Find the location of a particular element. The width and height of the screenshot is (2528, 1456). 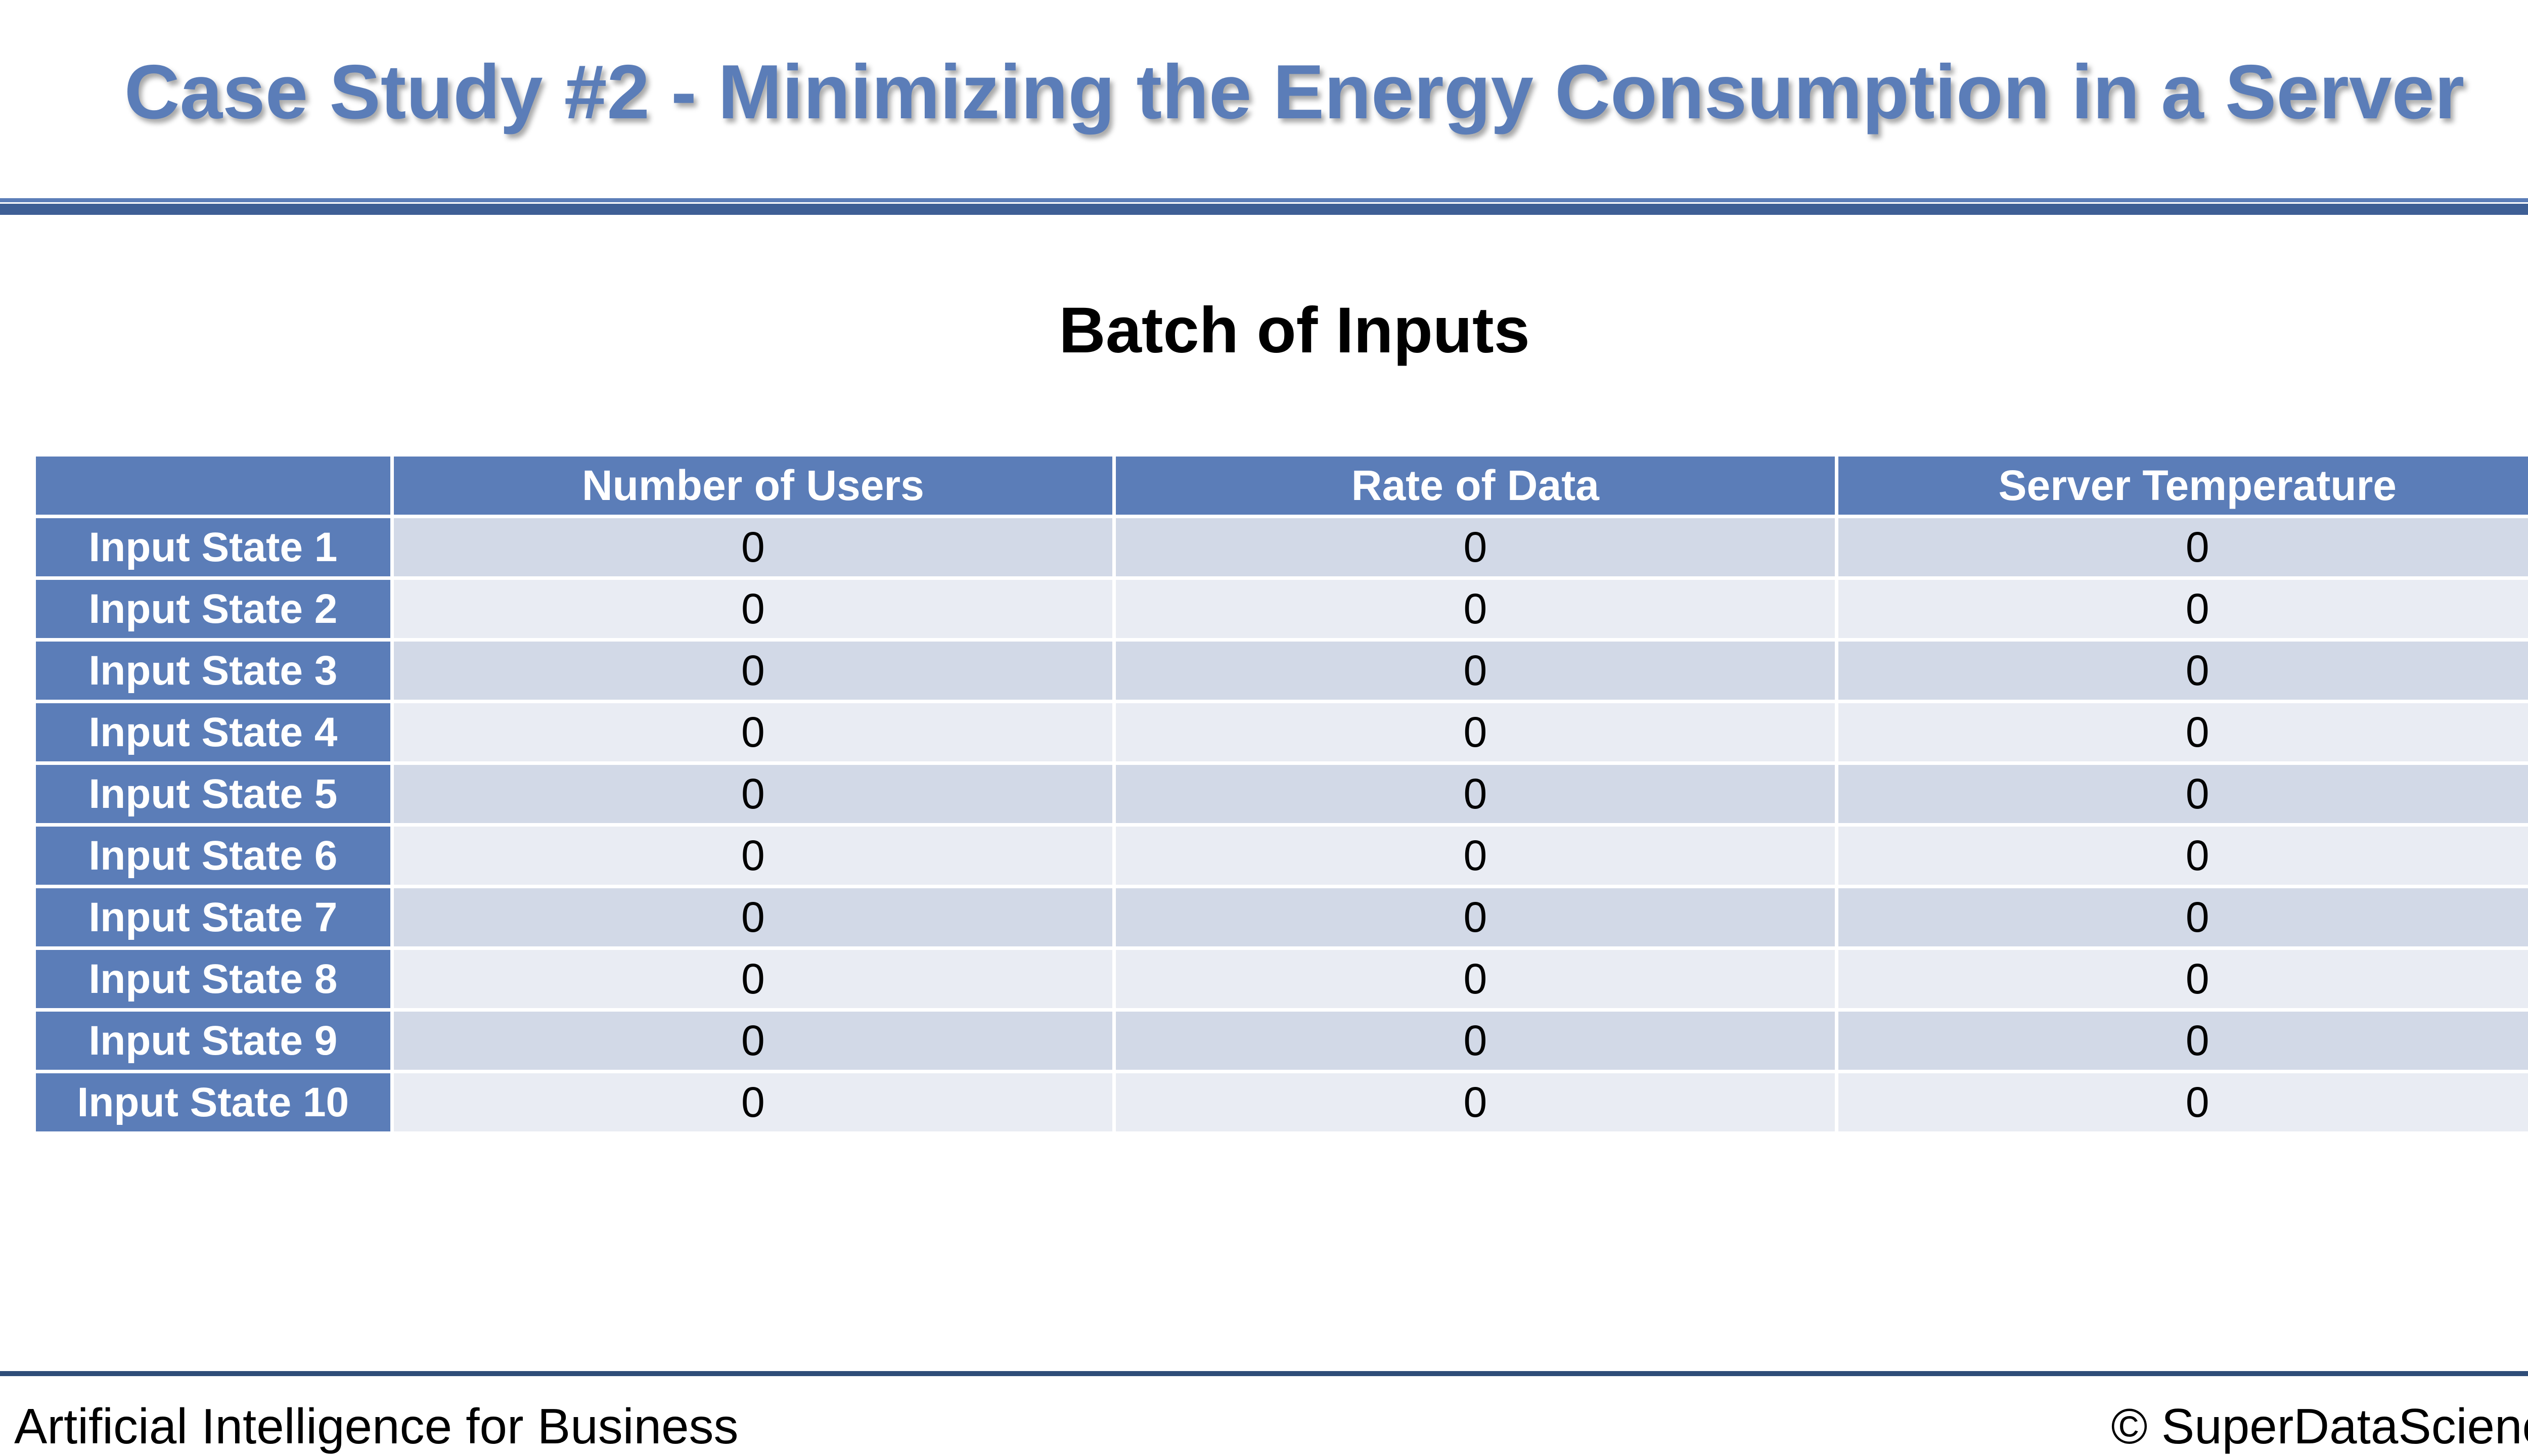

row-label: Input State 3 is located at coordinates (213, 671).